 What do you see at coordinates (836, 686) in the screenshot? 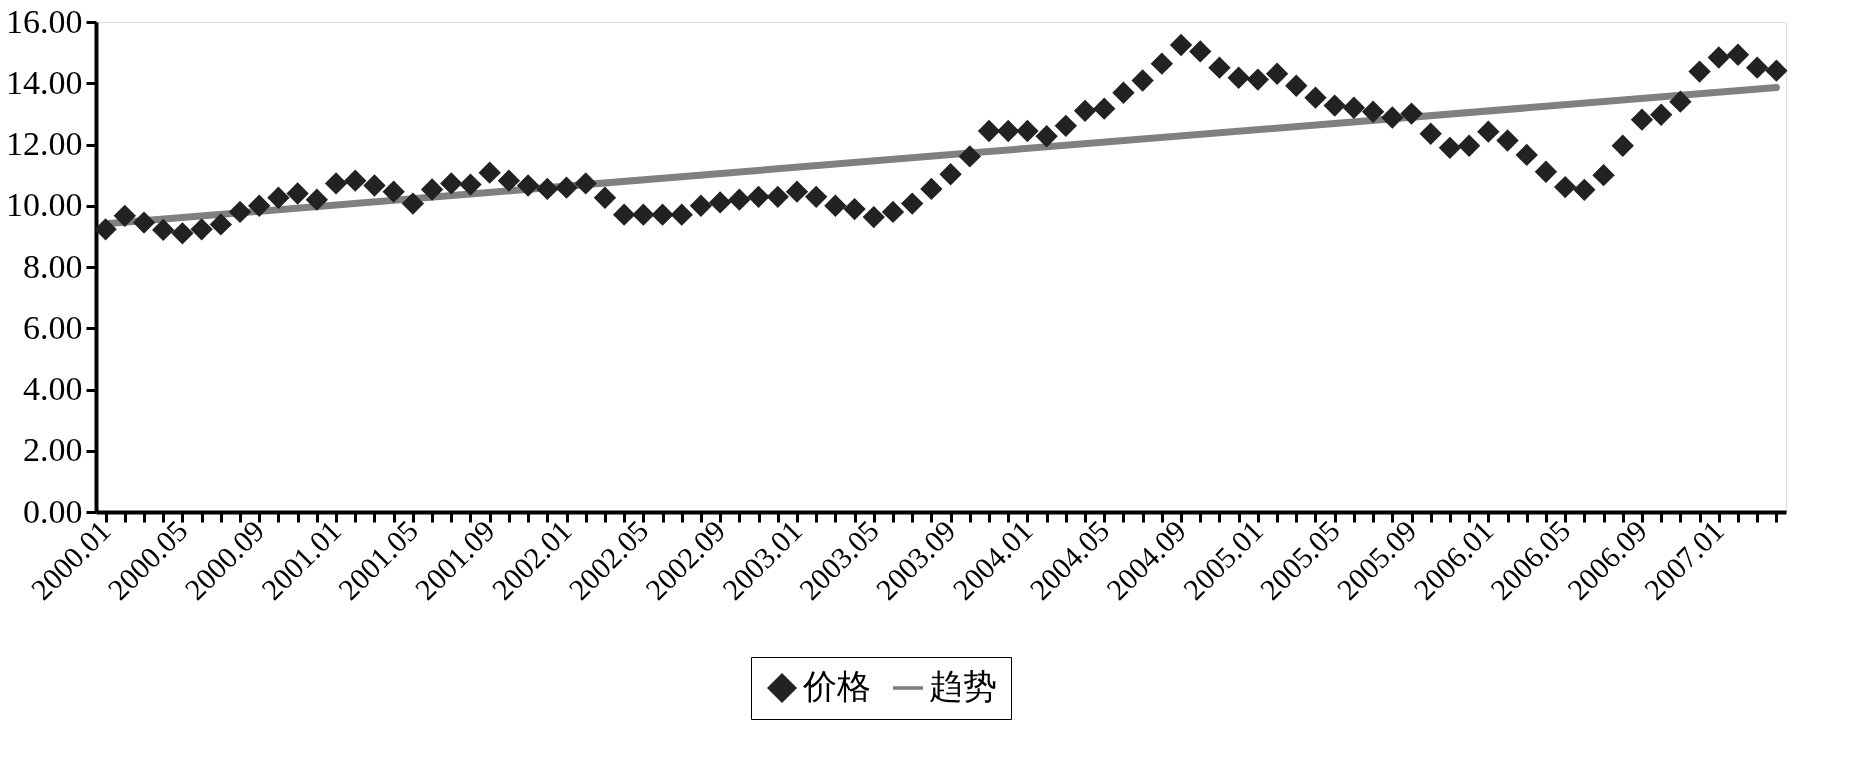
I see `legend-label: 价格` at bounding box center [836, 686].